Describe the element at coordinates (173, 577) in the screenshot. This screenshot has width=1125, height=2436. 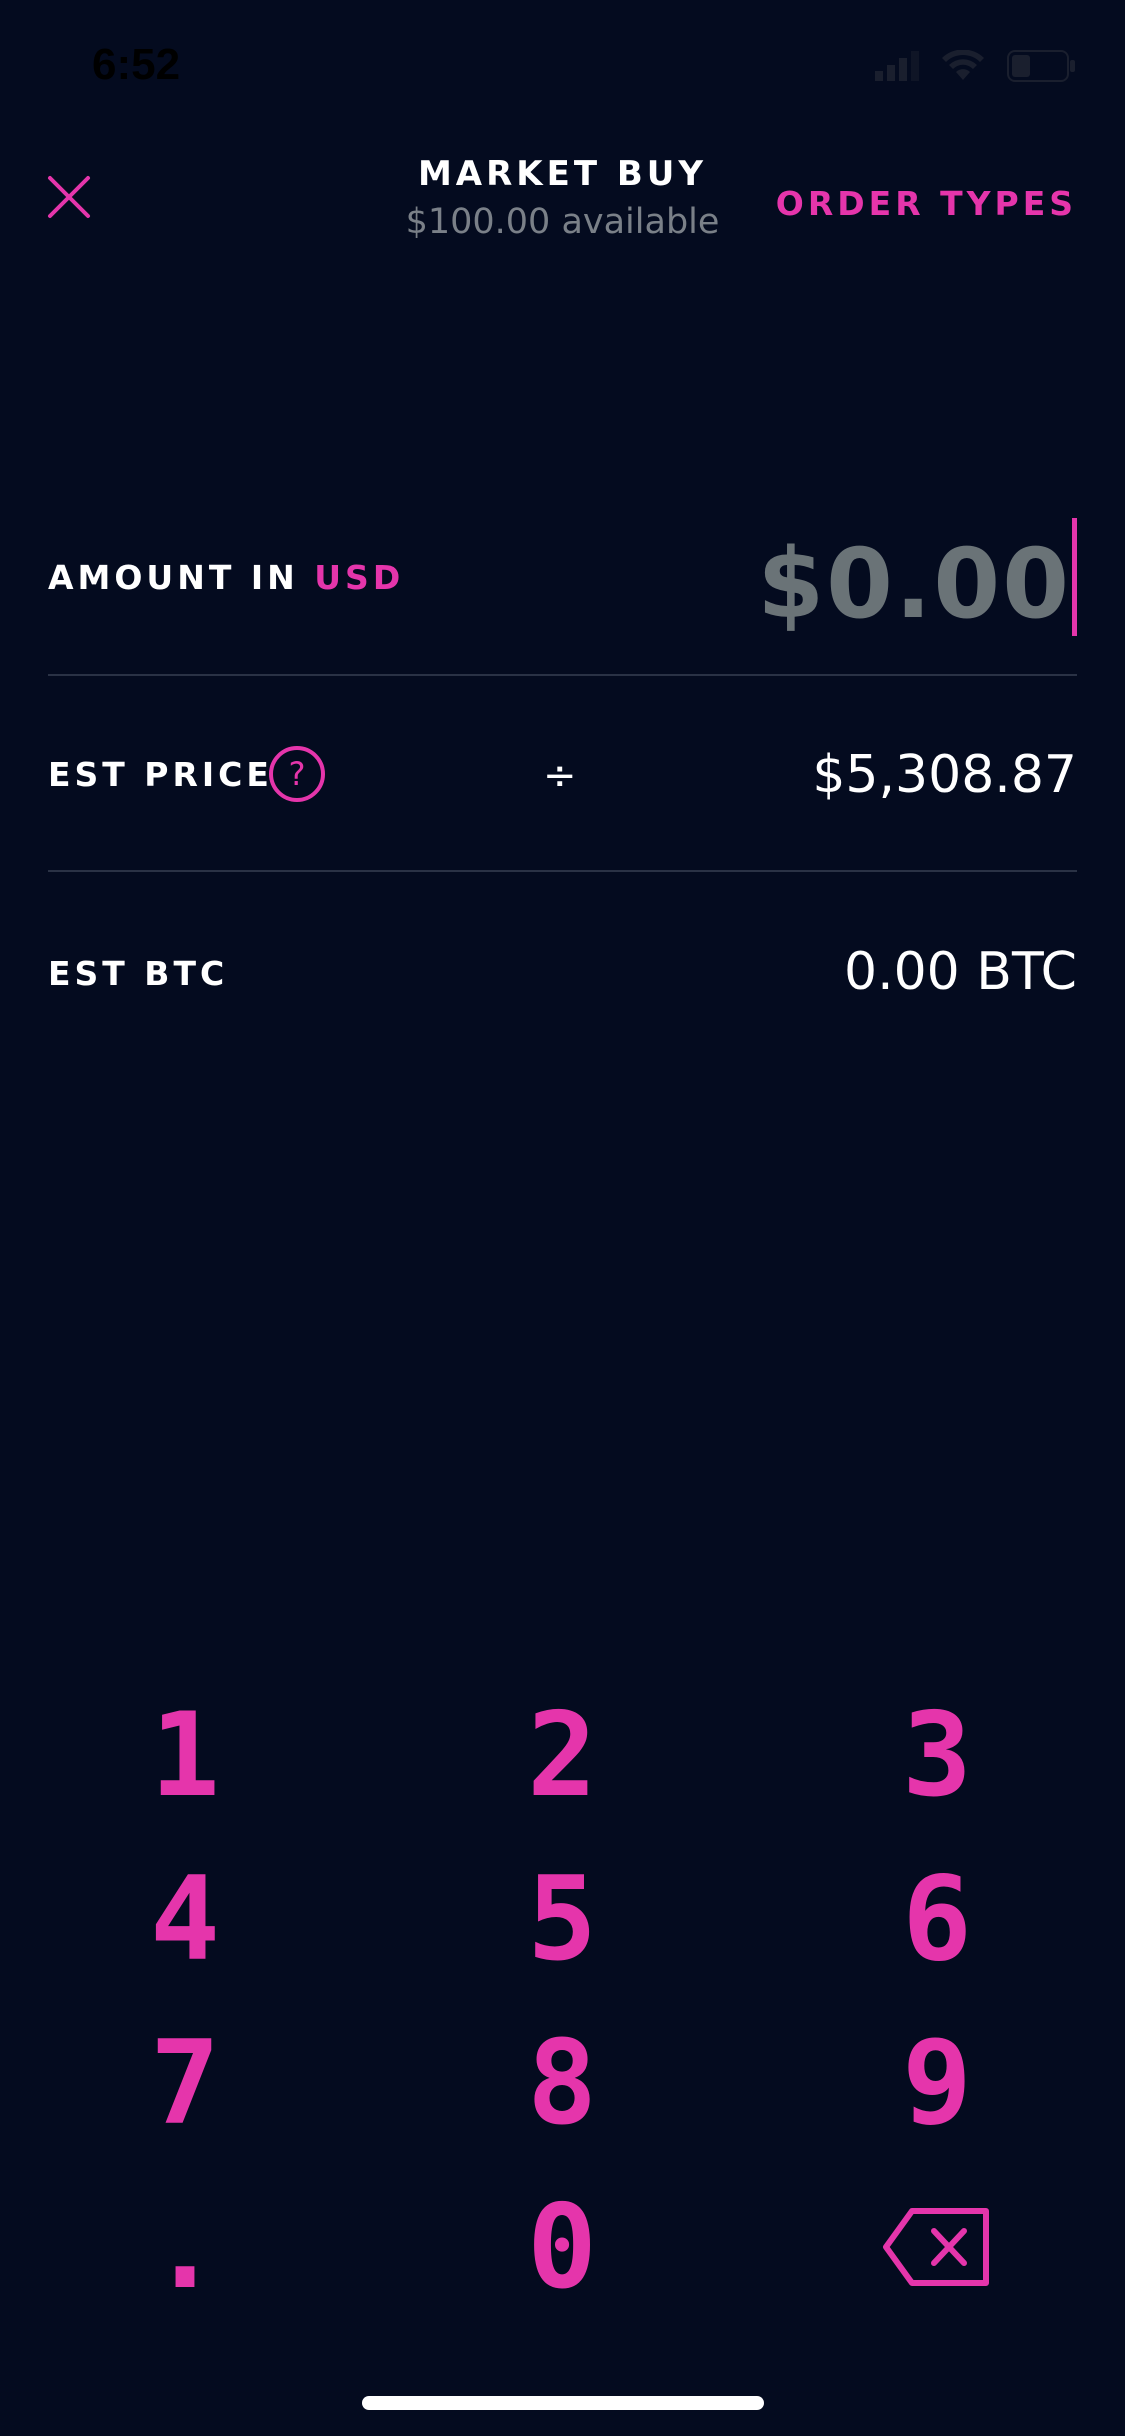
I see `amount-label-text: AMOUNT IN` at that location.